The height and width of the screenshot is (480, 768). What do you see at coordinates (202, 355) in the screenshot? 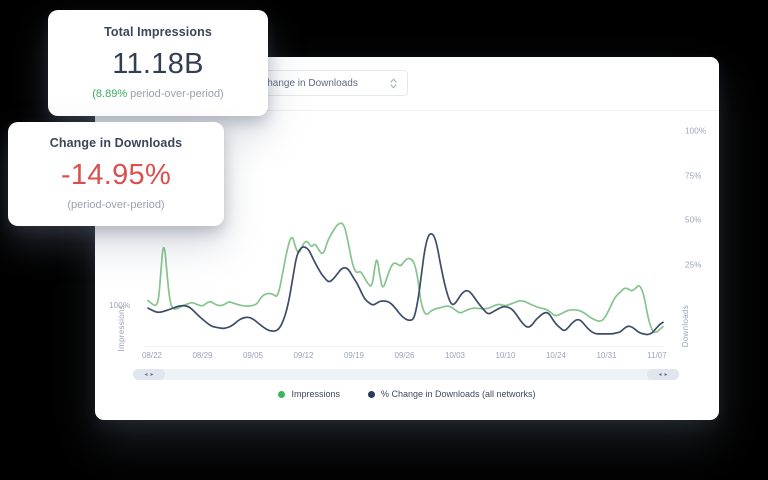
I see `x-axis-tick: 08/29` at bounding box center [202, 355].